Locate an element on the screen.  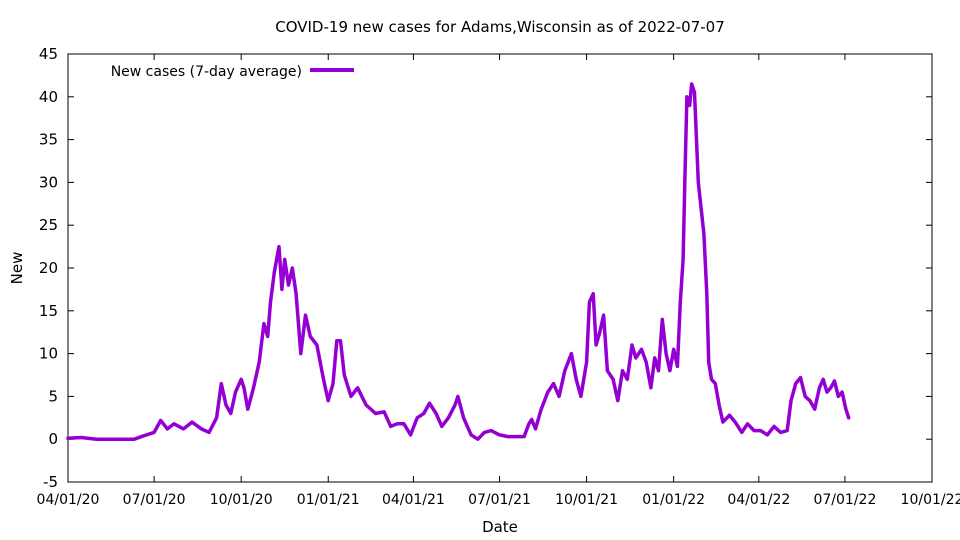
y-tick-label: 40 is located at coordinates (48, 97).